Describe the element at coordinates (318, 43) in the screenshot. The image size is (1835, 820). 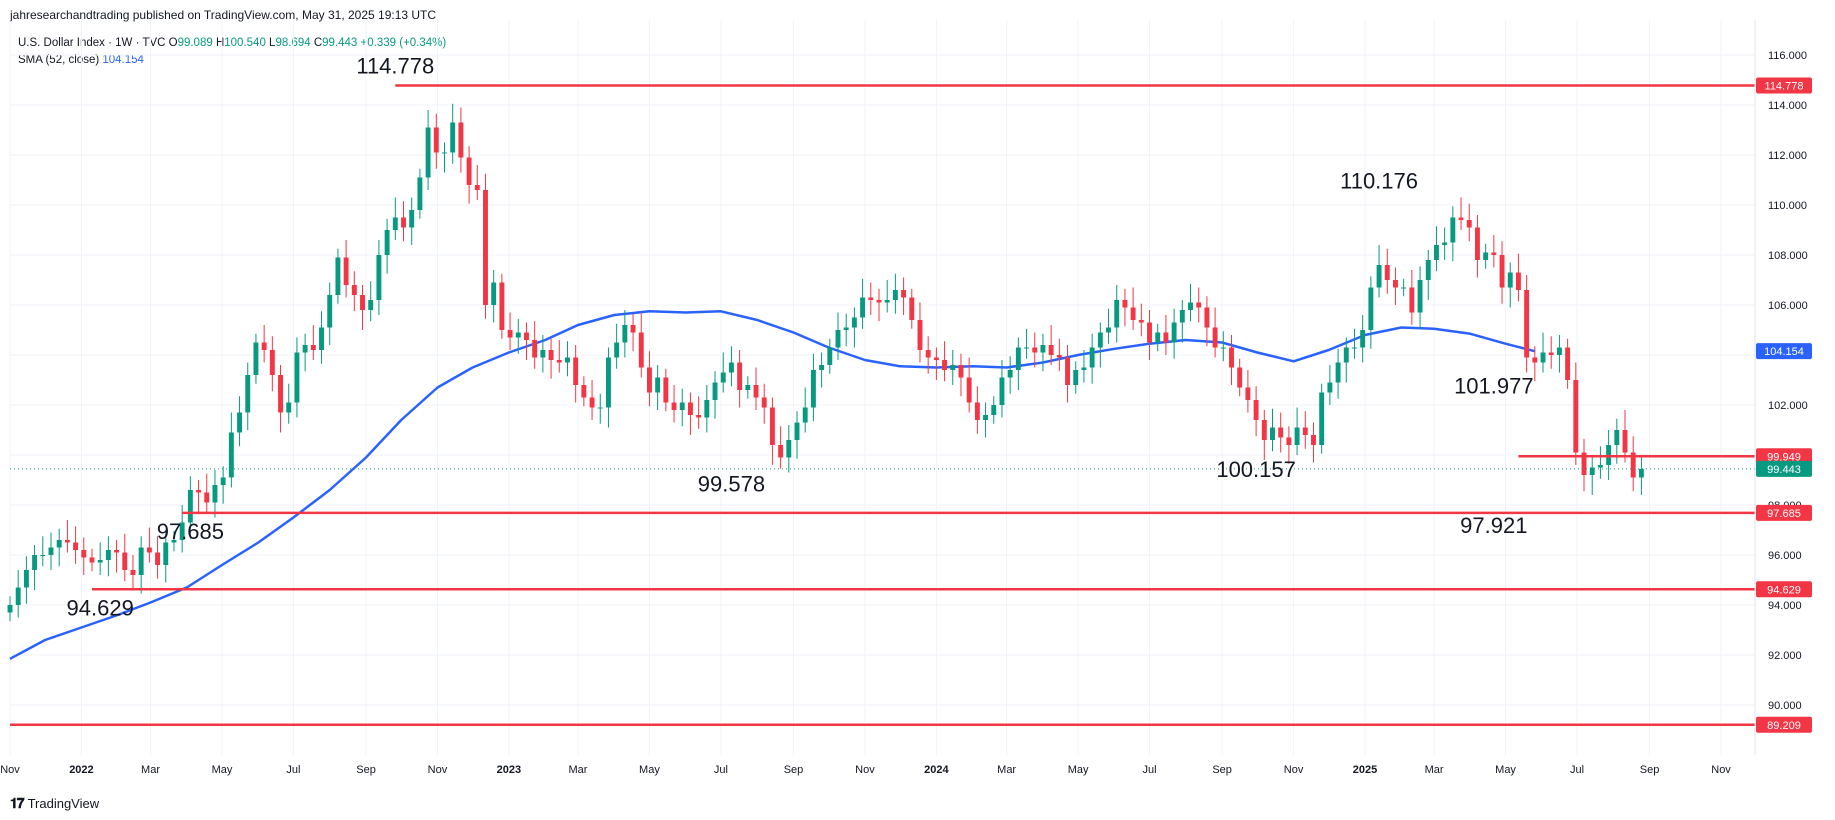
I see `legend-close-label: C` at that location.